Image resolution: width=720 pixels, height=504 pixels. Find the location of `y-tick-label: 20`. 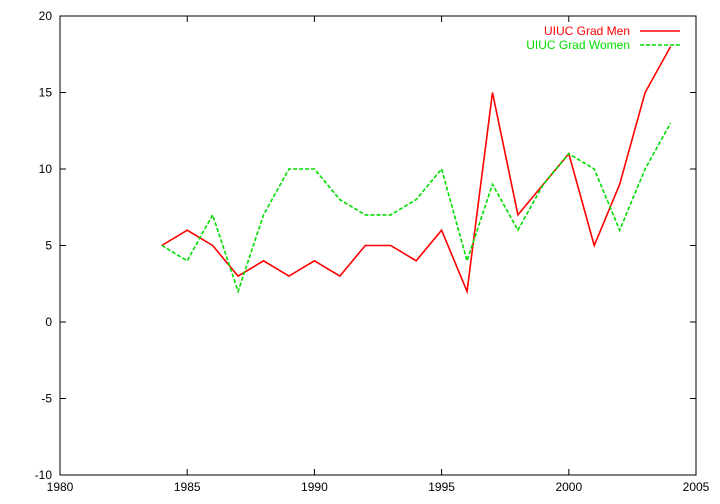

y-tick-label: 20 is located at coordinates (46, 16).